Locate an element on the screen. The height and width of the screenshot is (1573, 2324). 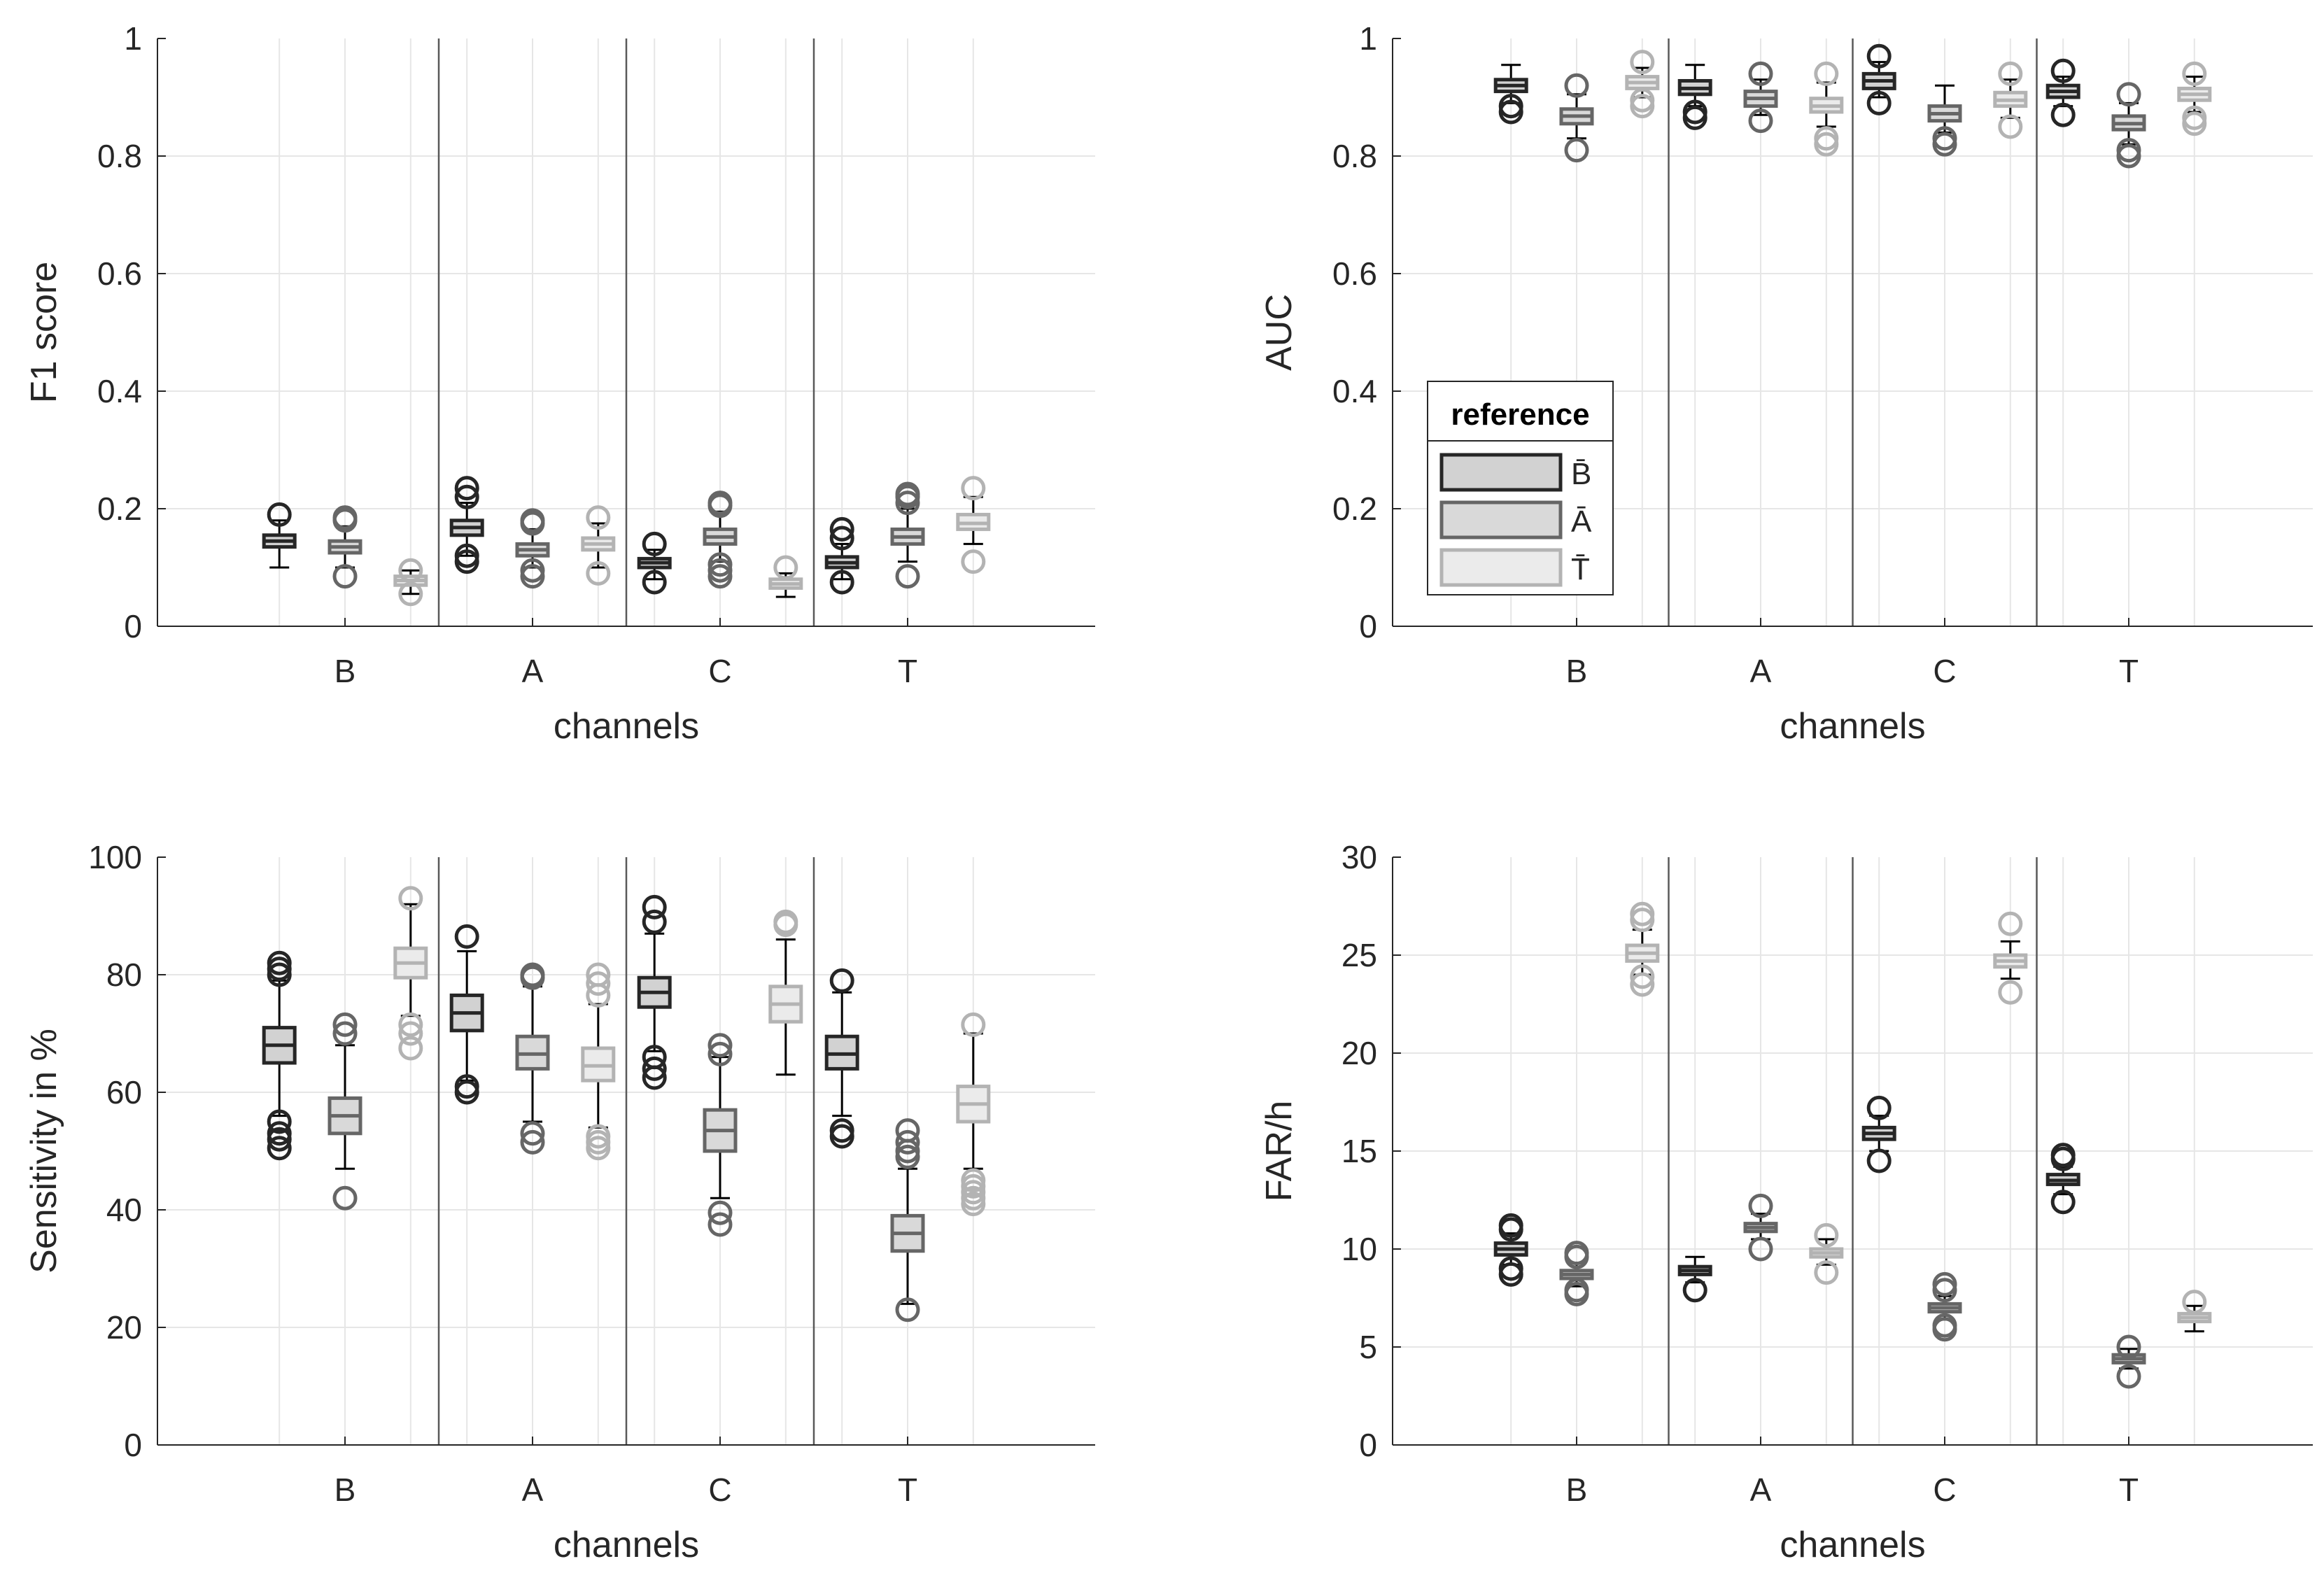
y-tick-label: 0.8 is located at coordinates (1354, 156).